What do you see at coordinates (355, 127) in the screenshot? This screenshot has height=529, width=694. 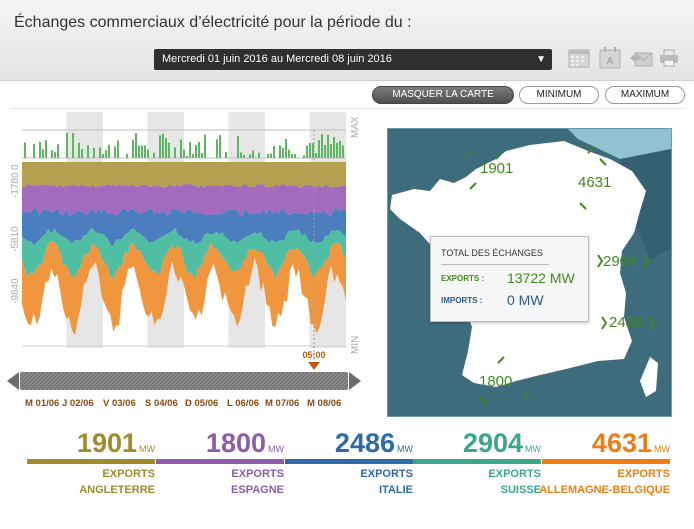 I see `max-label: MAX` at bounding box center [355, 127].